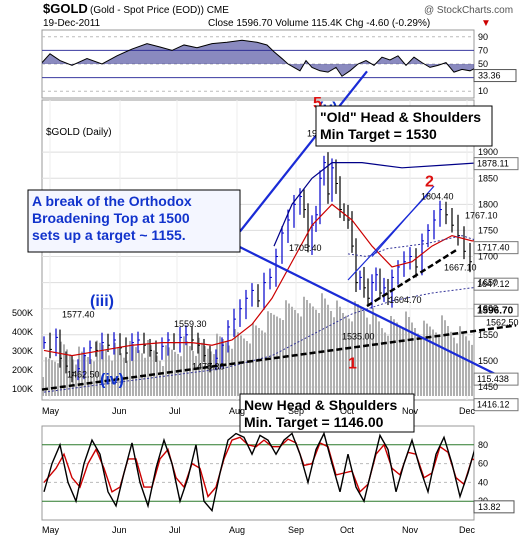 The width and height of the screenshot is (520, 540). What do you see at coordinates (22, 370) in the screenshot?
I see `volume-tick-label: 200K` at bounding box center [22, 370].